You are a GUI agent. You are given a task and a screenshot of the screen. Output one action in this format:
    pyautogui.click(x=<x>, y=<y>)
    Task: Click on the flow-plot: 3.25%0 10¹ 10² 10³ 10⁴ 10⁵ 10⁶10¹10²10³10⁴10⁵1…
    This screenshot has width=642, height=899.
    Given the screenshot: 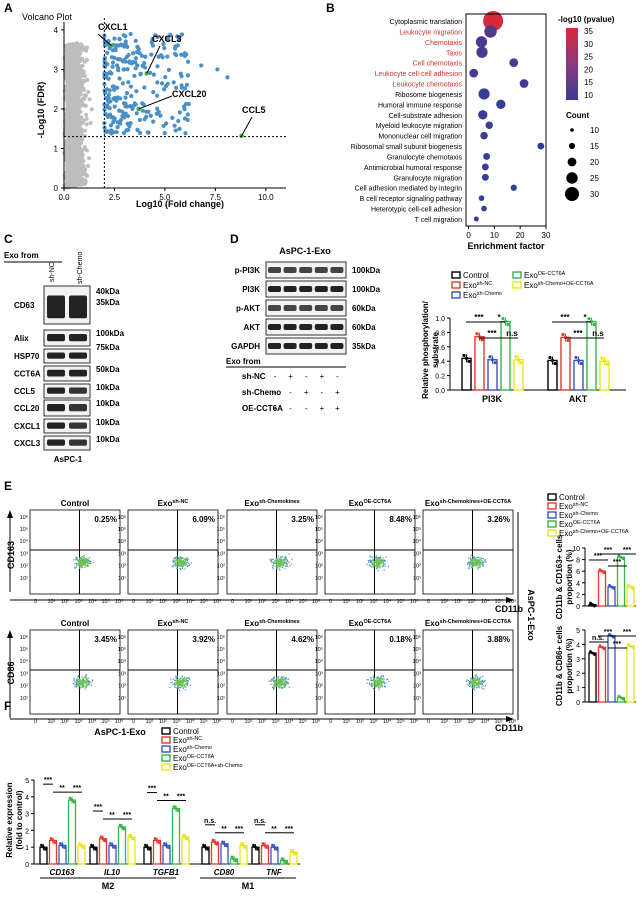 What is the action you would take?
    pyautogui.click(x=268, y=557)
    